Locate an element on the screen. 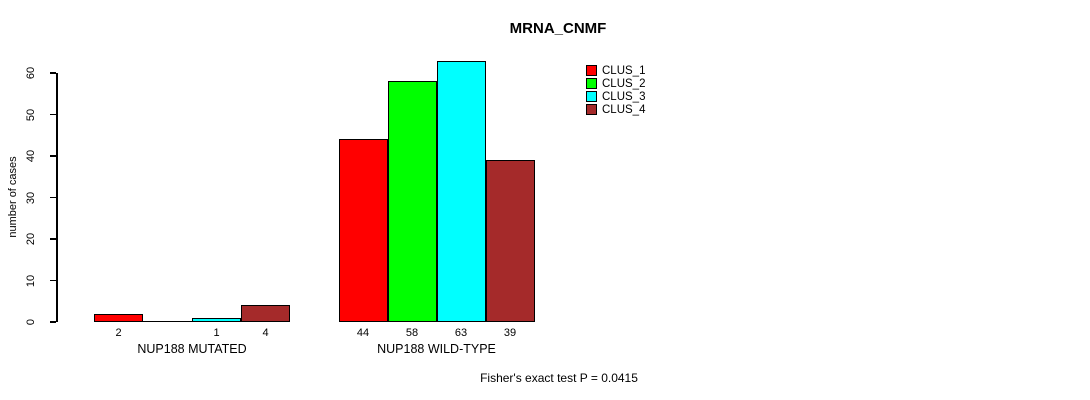  annotation-fisher-test: Fisher's exact test P = 0.0415 is located at coordinates (559, 378).